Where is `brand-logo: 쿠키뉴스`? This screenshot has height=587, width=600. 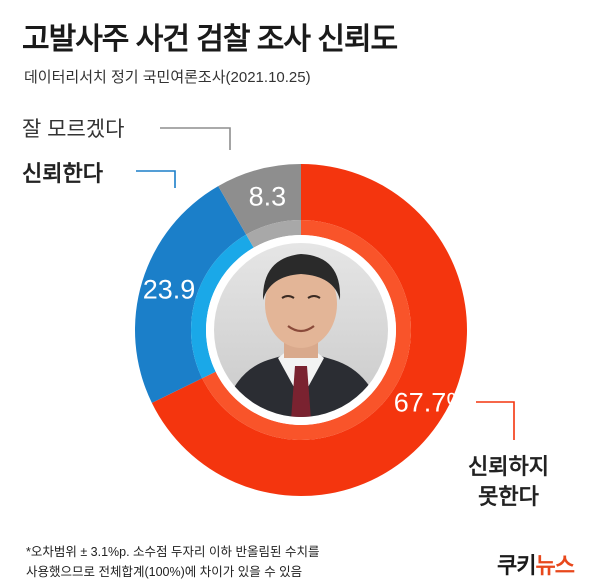
brand-logo: 쿠키뉴스 is located at coordinates (536, 564).